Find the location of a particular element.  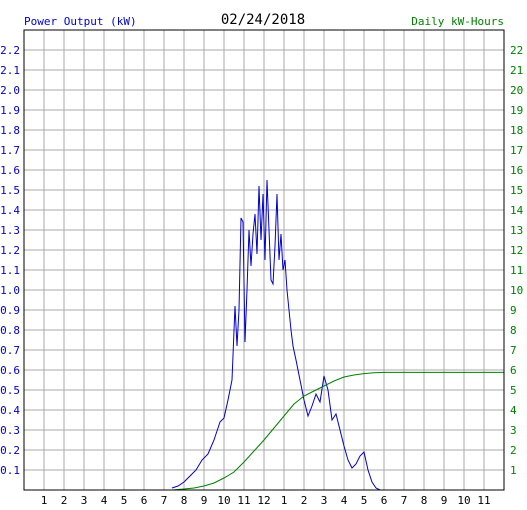

x-tick-label: 12 is located at coordinates (263, 500).